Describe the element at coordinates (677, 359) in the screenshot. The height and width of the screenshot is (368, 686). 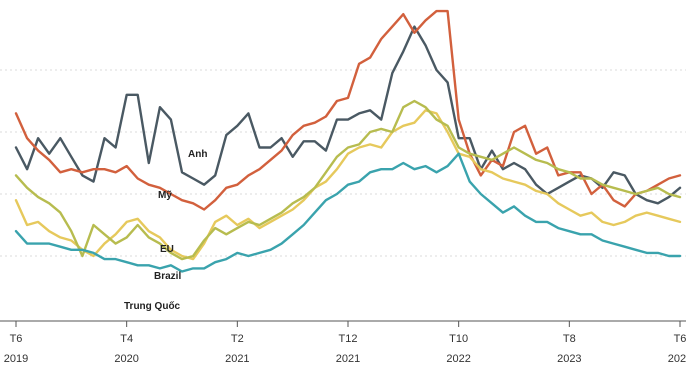
I see `x-tick-year: 2024` at that location.